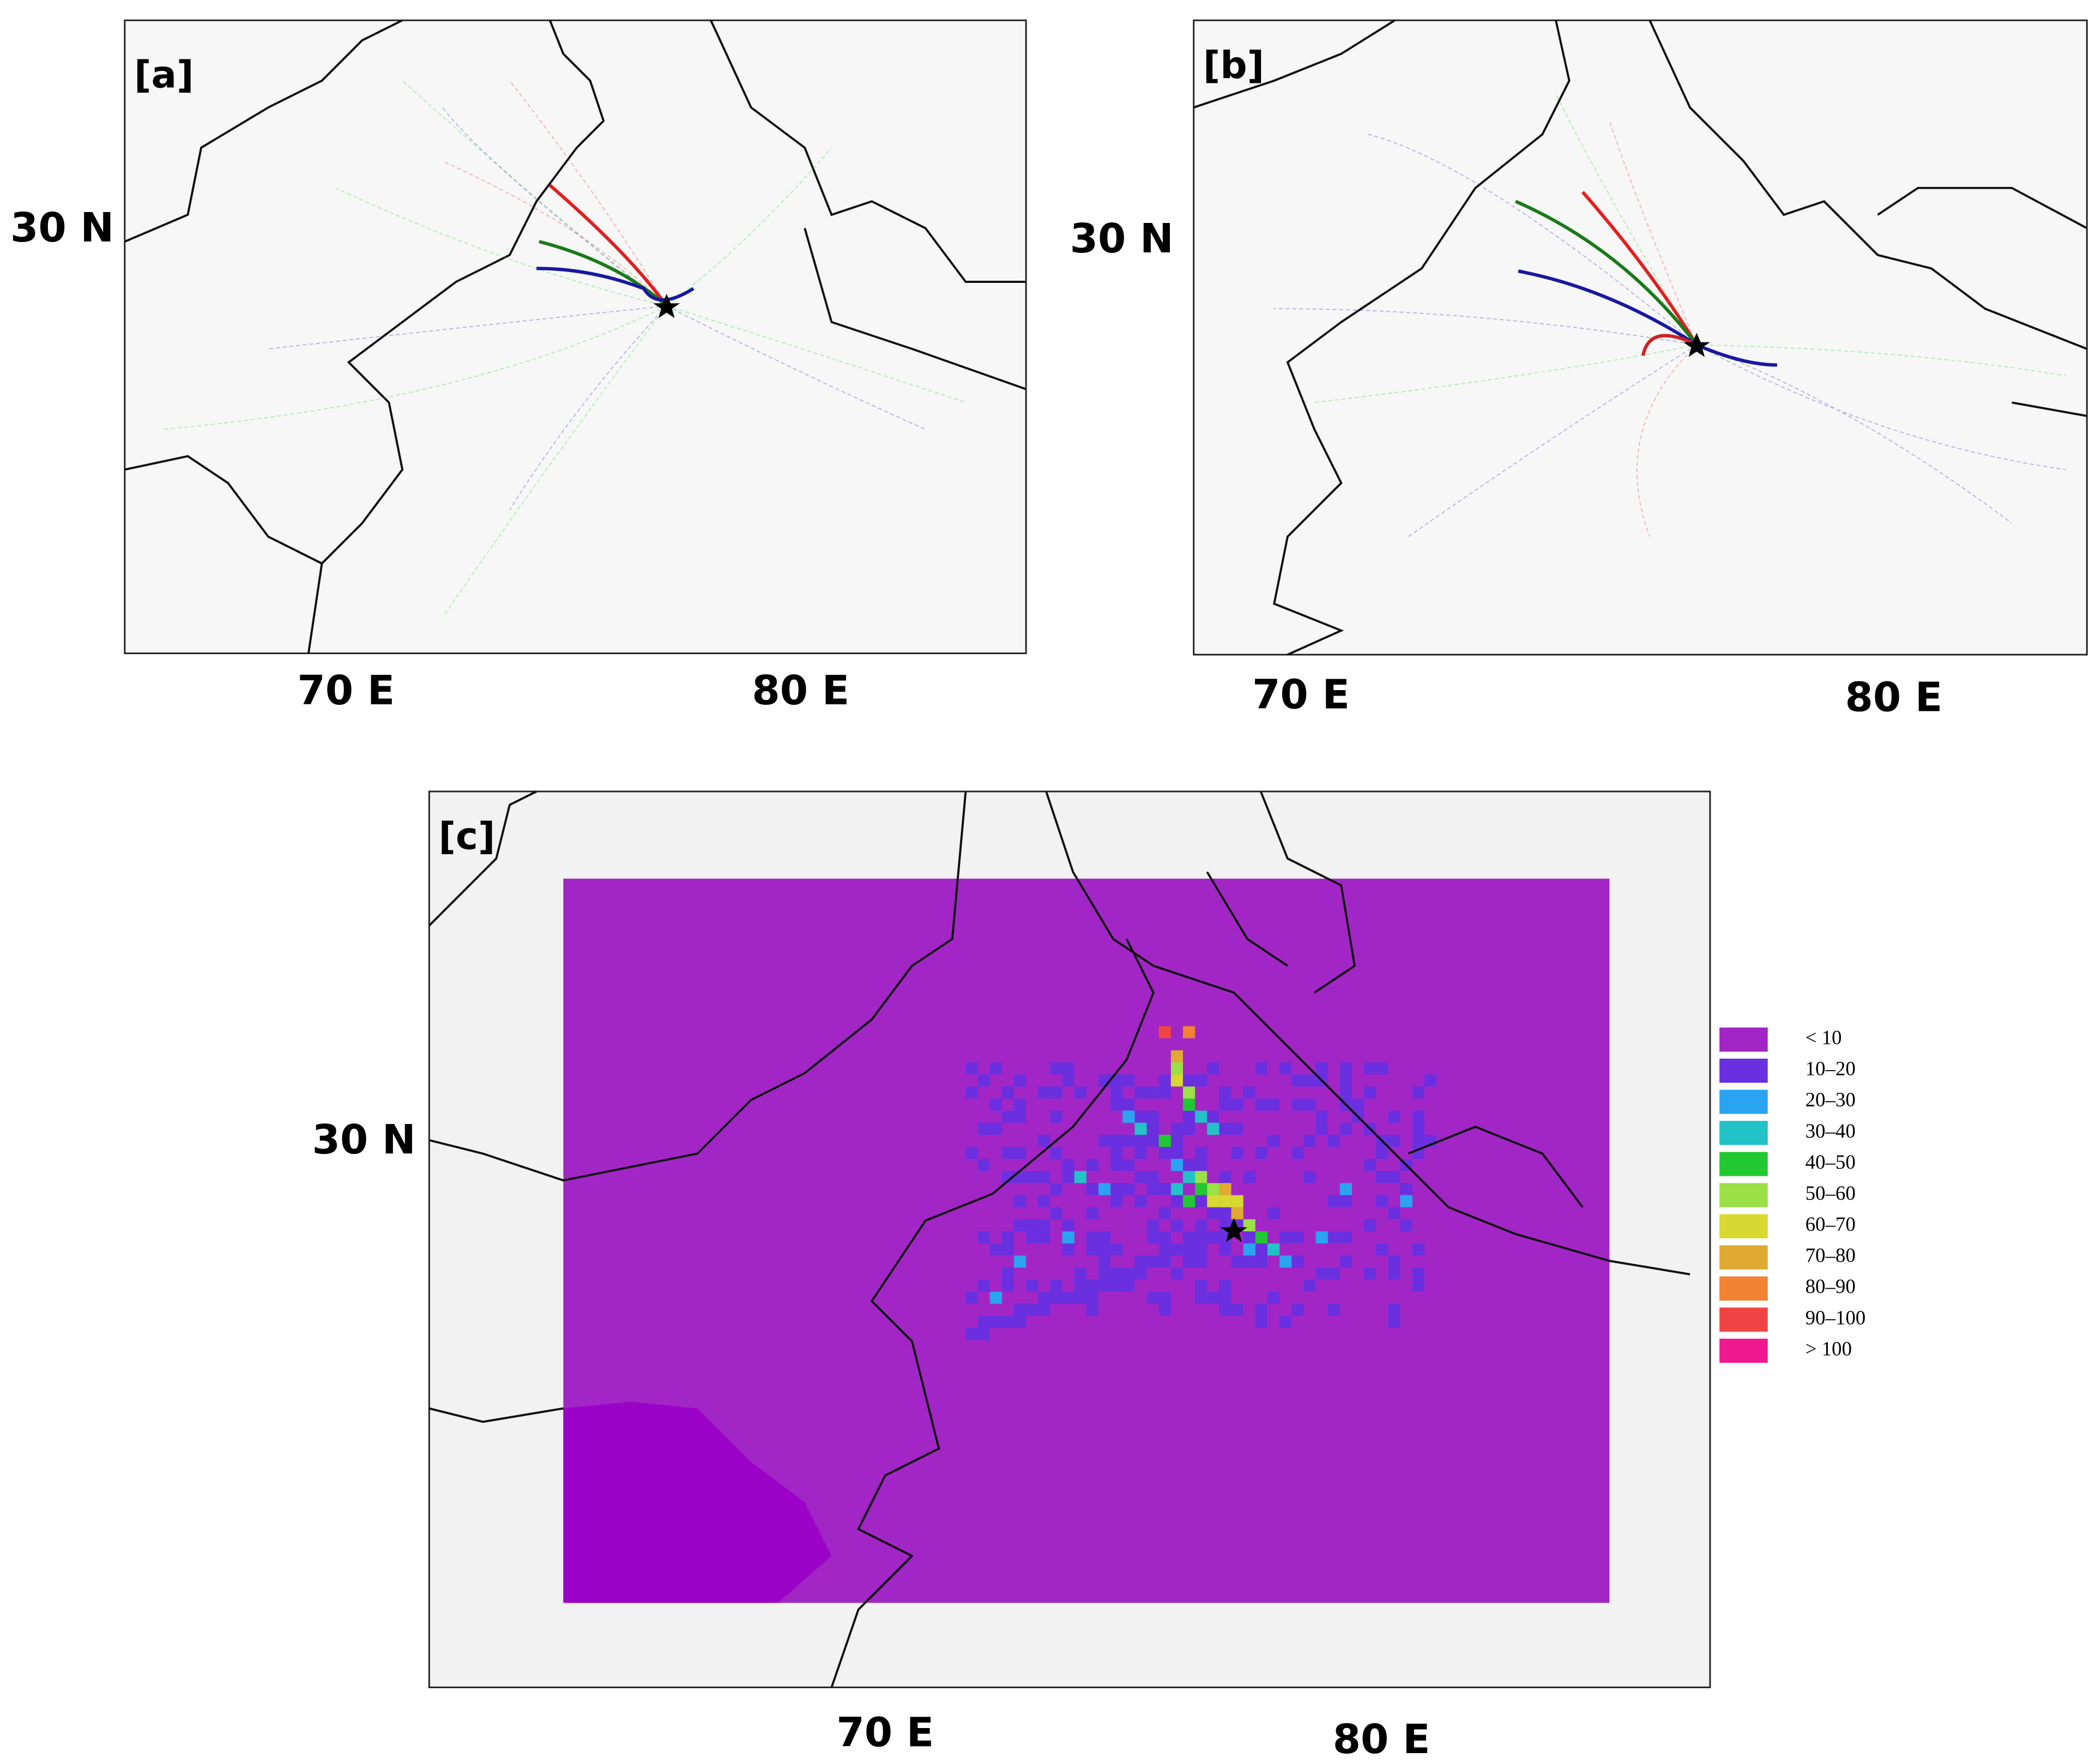 The width and height of the screenshot is (2095, 1764). I want to click on y-axis-label: 30 N, so click(62, 227).